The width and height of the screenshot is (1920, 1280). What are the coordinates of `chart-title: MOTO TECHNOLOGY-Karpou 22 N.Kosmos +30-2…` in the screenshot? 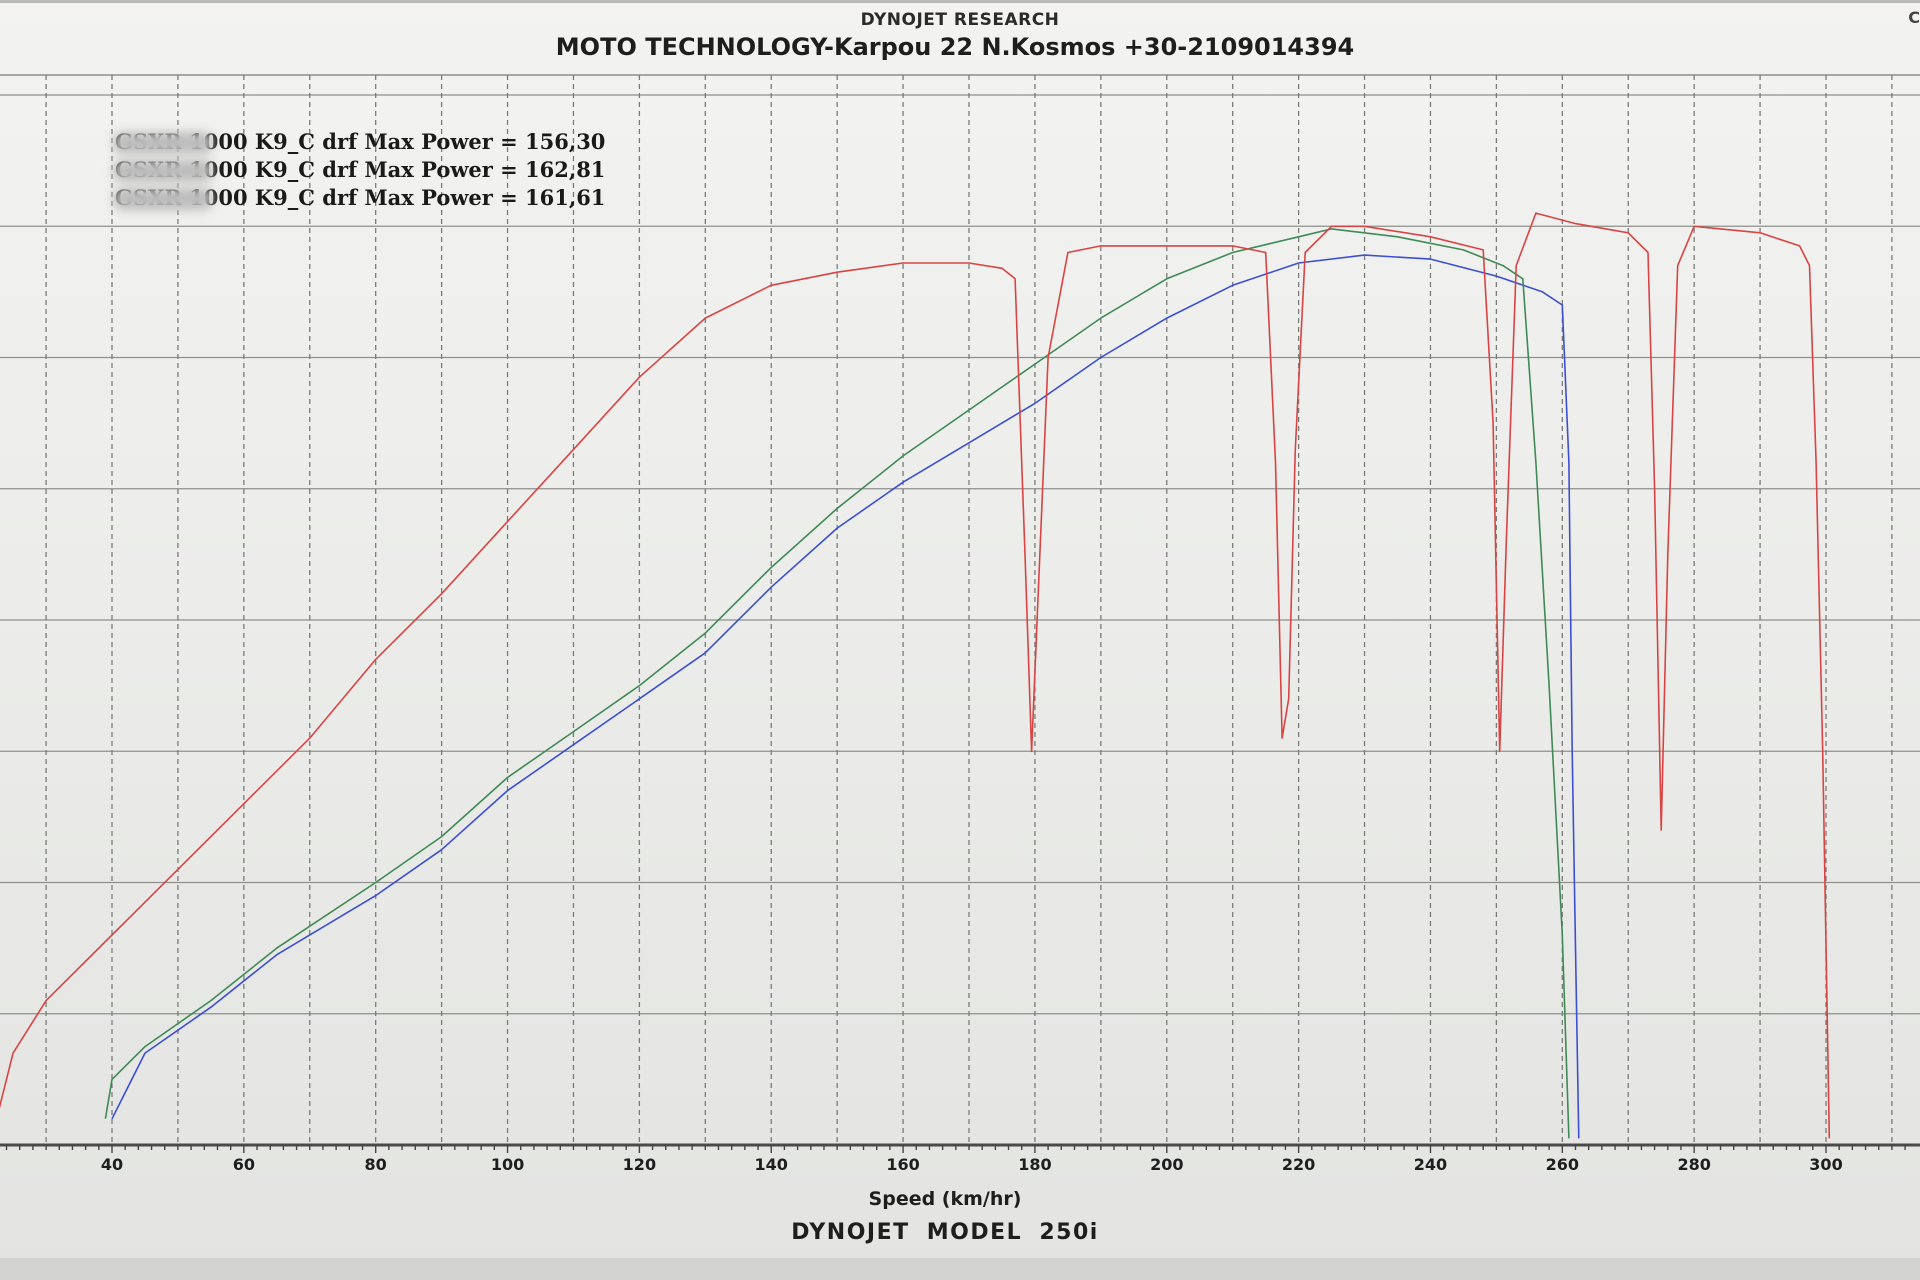 It's located at (955, 47).